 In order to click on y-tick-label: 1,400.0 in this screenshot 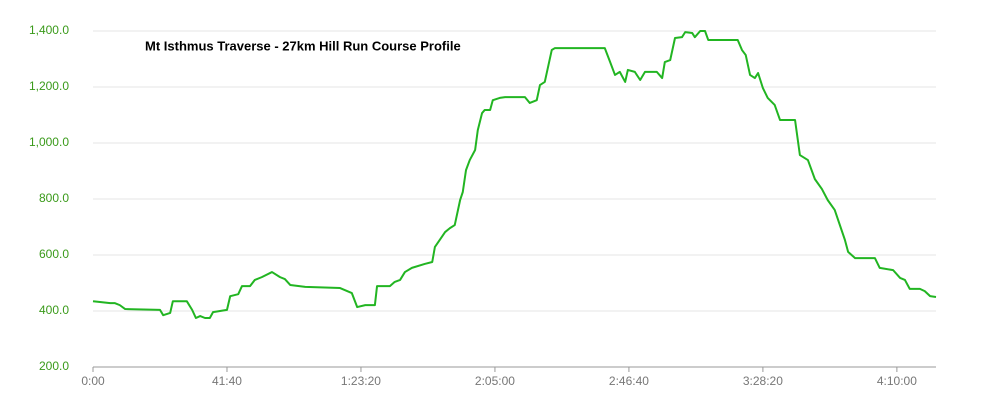, I will do `click(49, 30)`.